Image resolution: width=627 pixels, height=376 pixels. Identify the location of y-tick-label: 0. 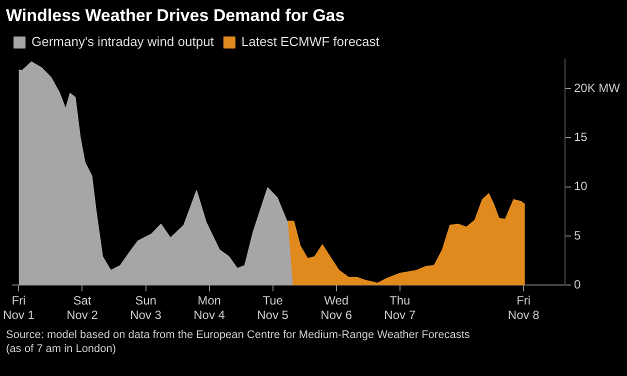
(577, 285).